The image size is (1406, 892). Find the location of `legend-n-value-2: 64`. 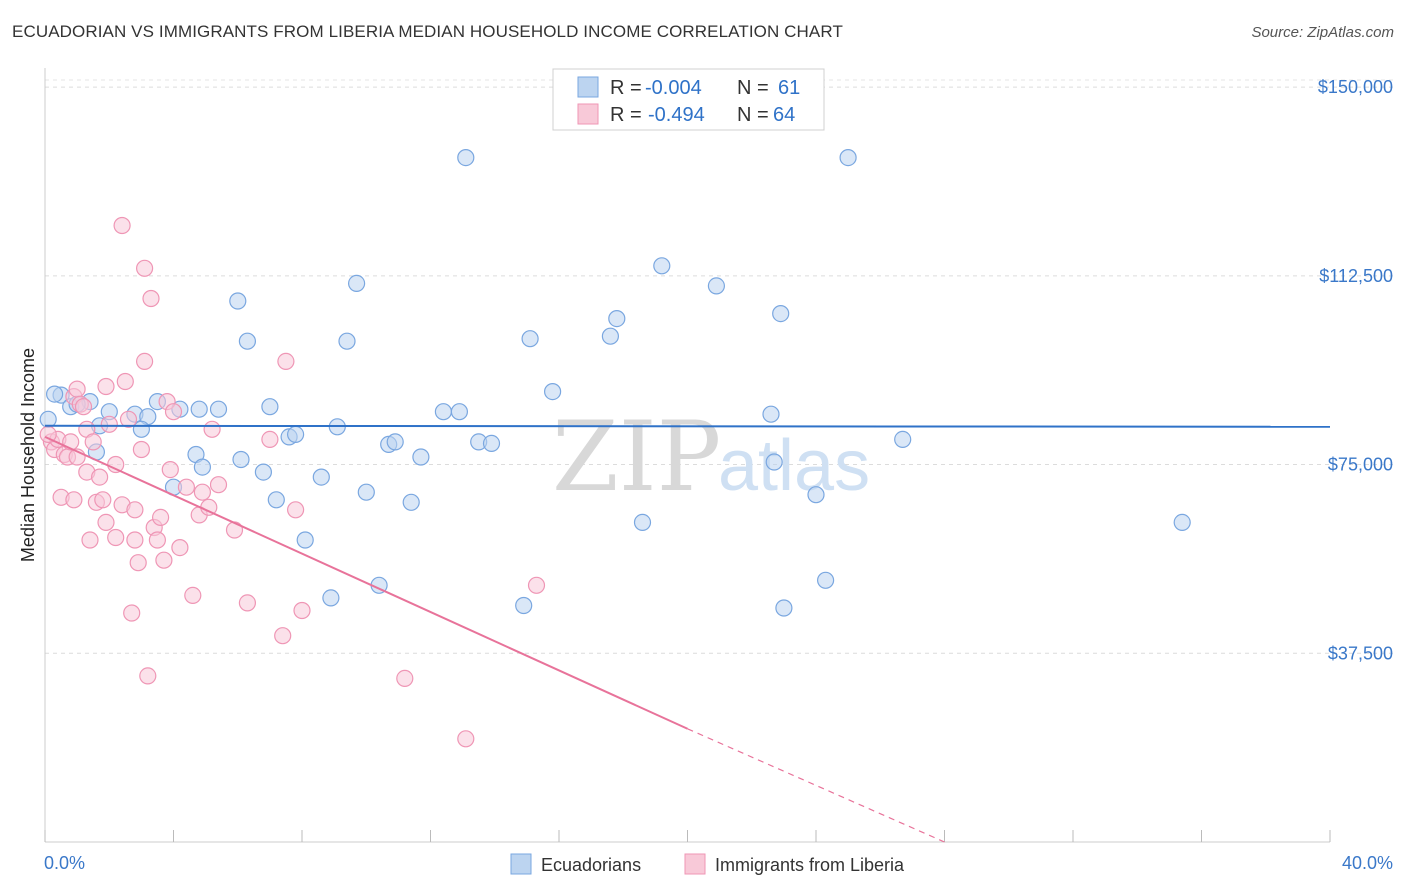

legend-n-value-2: 64 is located at coordinates (784, 115).